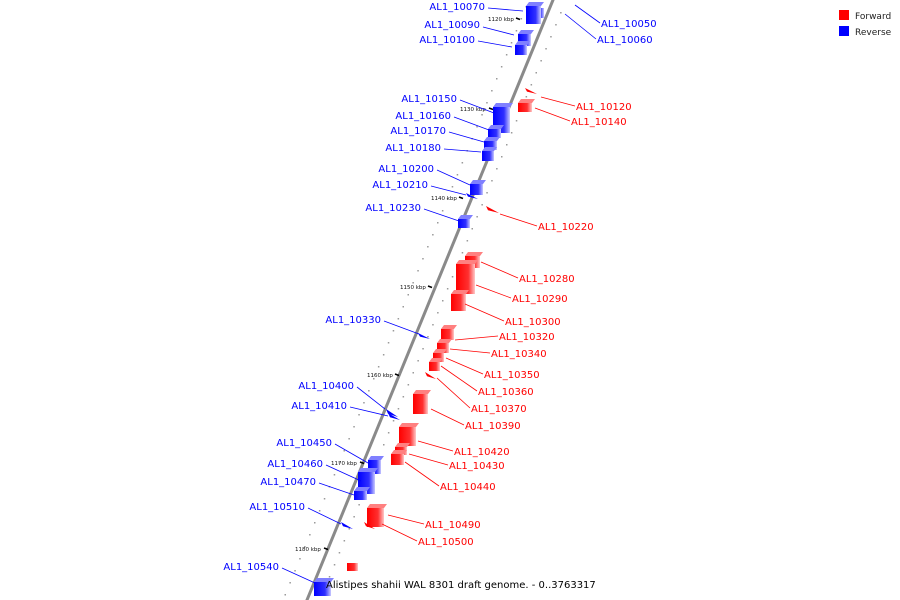  What do you see at coordinates (413, 148) in the screenshot?
I see `gene-label: AL1_10180` at bounding box center [413, 148].